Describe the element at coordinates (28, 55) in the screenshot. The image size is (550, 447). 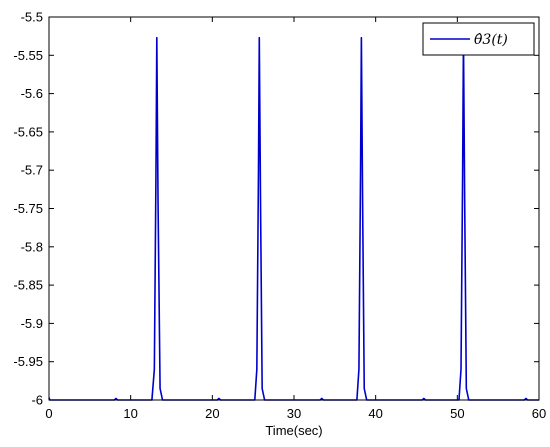
I see `y-tick-label: -5.55` at that location.